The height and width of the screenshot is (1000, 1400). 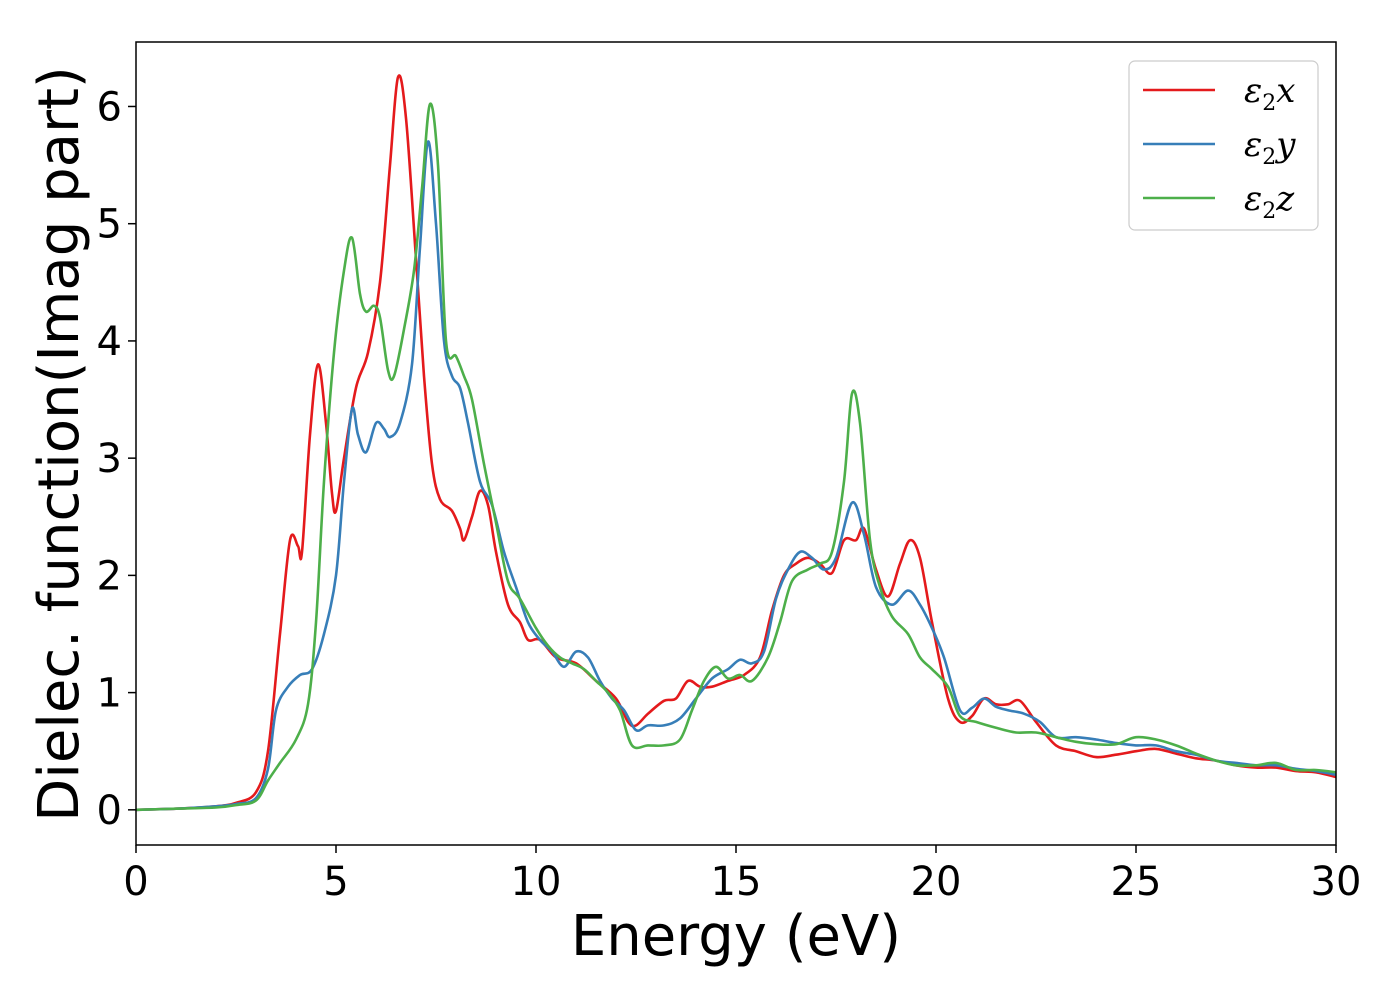 What do you see at coordinates (109, 107) in the screenshot?
I see `y-tick-label: 6` at bounding box center [109, 107].